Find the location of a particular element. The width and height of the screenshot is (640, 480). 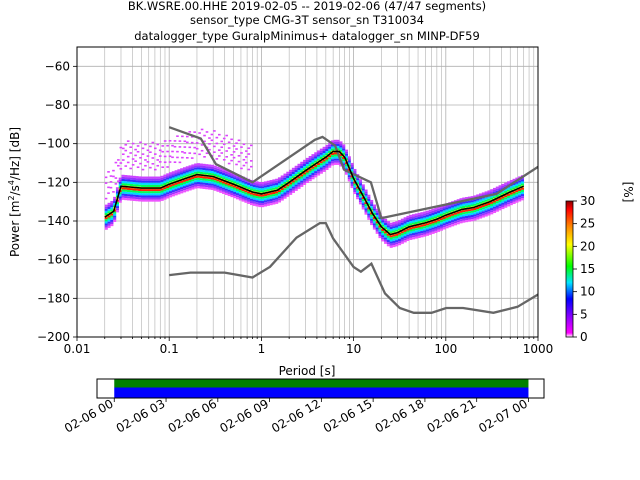

timeline-tick-label: 02-06 15 is located at coordinates (348, 415).